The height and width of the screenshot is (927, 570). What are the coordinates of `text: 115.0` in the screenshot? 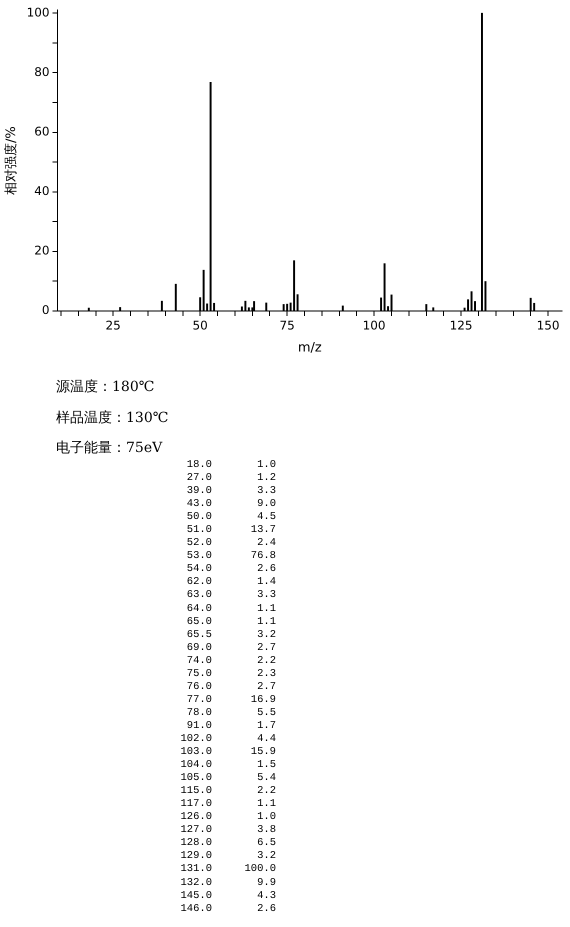 It's located at (195, 791).